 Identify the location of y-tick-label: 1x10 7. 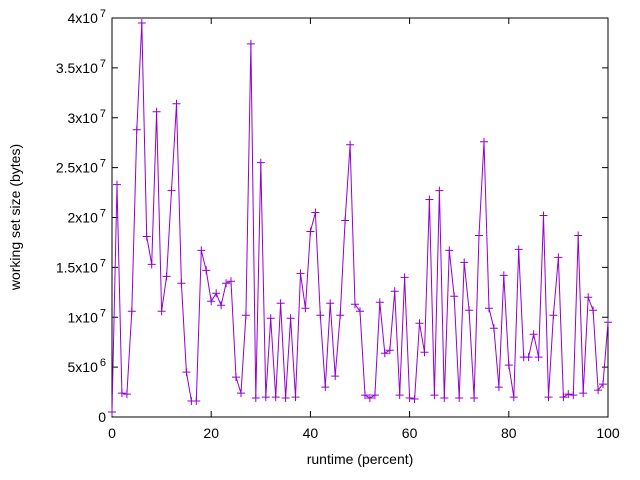
(87, 316).